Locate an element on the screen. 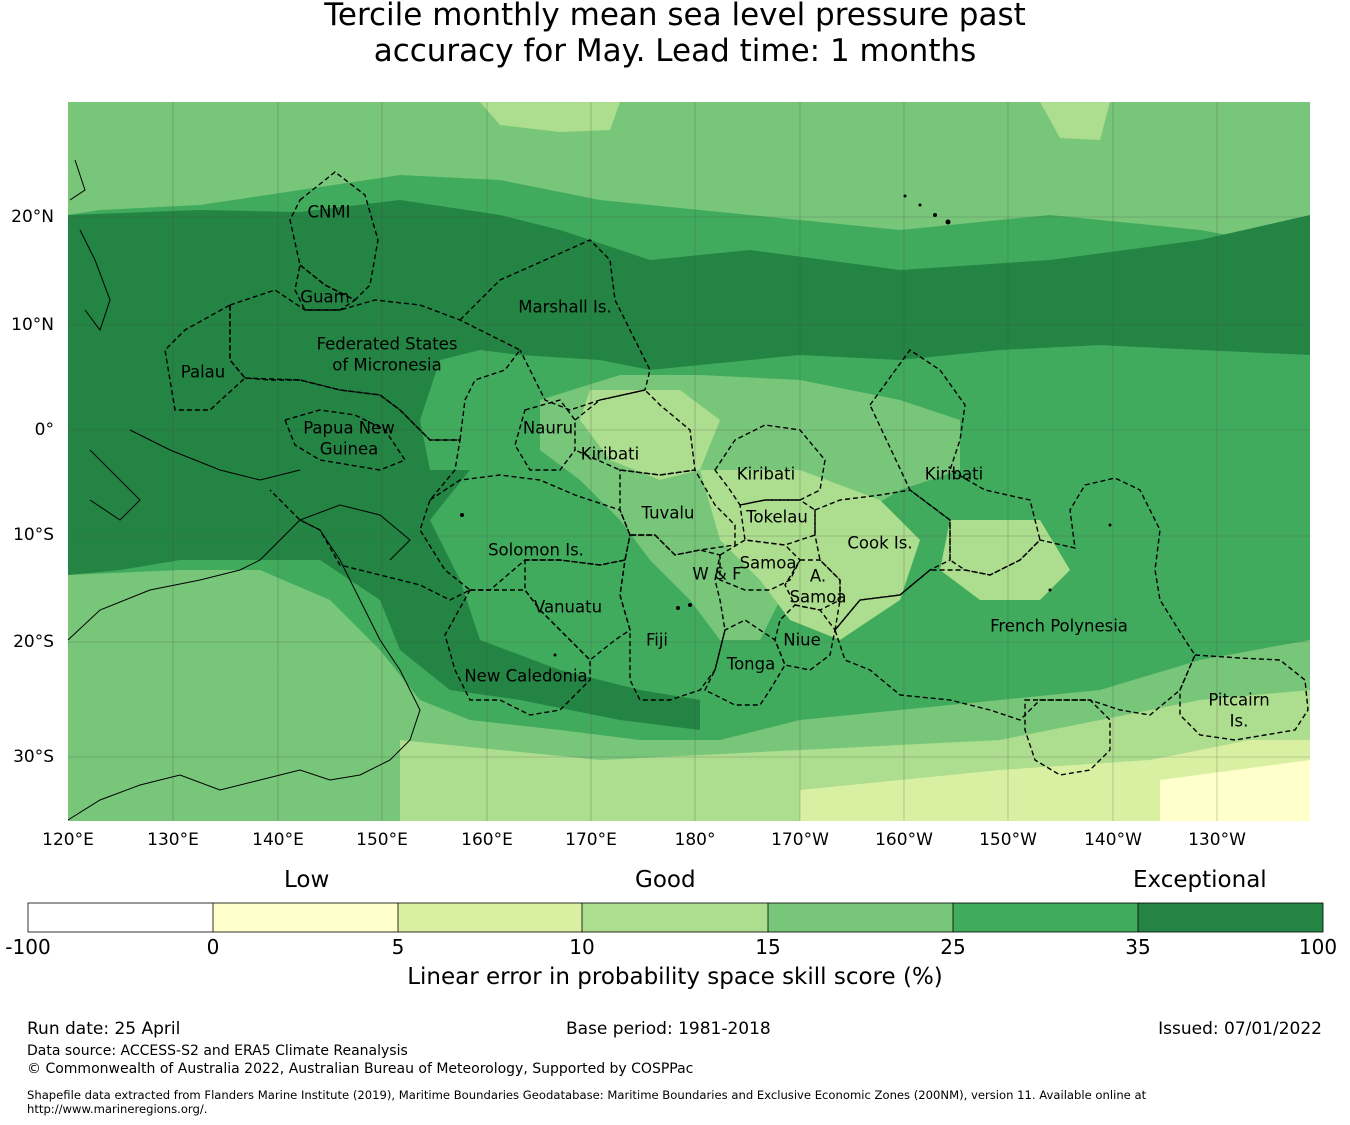 The height and width of the screenshot is (1125, 1350). region-label-tuvalu: Tuvalu is located at coordinates (668, 513).